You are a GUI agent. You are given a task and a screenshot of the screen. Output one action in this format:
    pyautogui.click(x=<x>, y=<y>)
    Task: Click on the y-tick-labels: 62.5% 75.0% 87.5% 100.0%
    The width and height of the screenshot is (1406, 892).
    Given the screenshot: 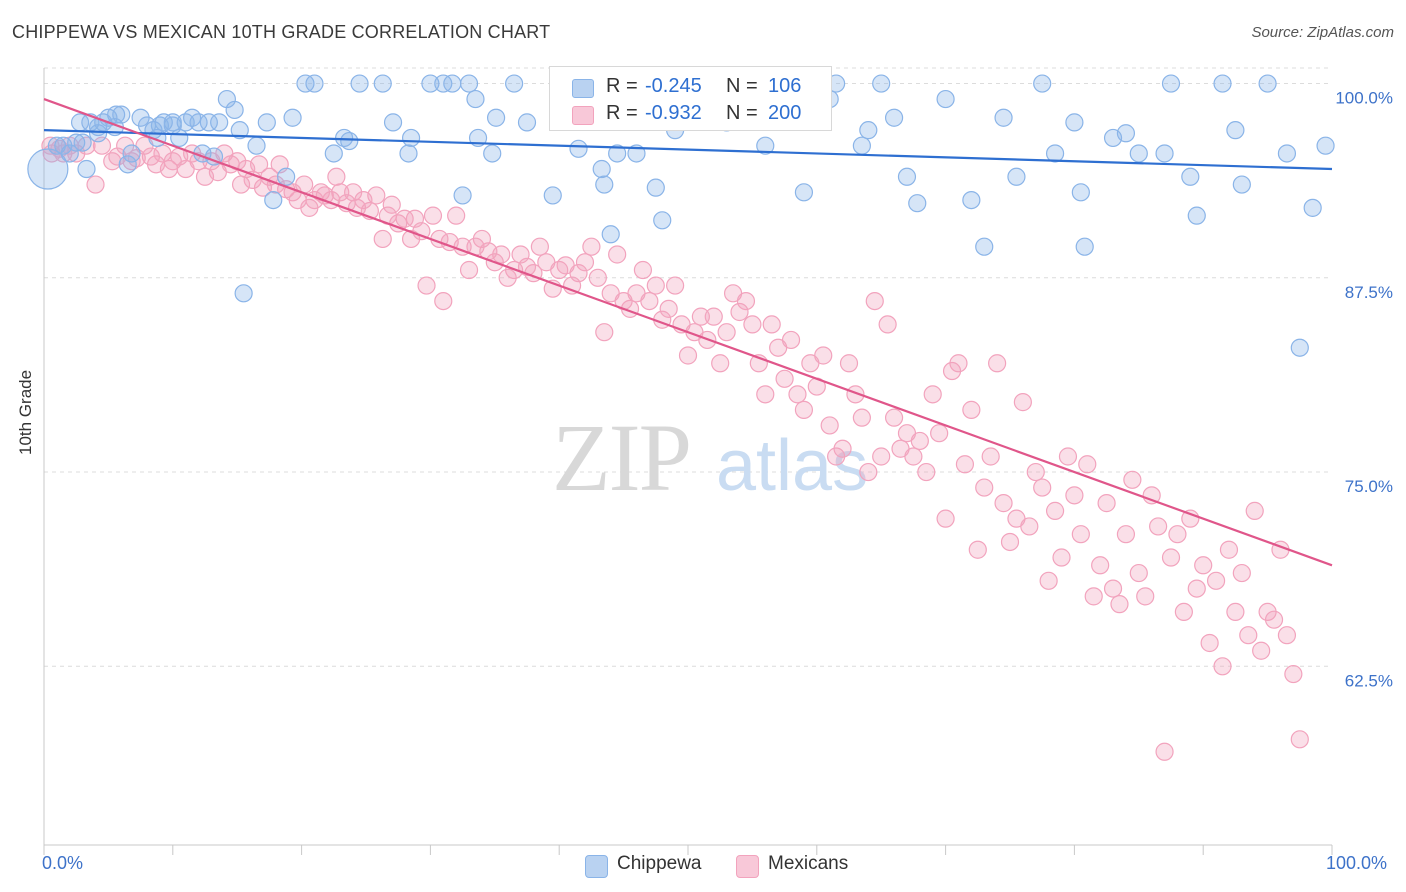 What is the action you would take?
    pyautogui.click(x=1364, y=390)
    